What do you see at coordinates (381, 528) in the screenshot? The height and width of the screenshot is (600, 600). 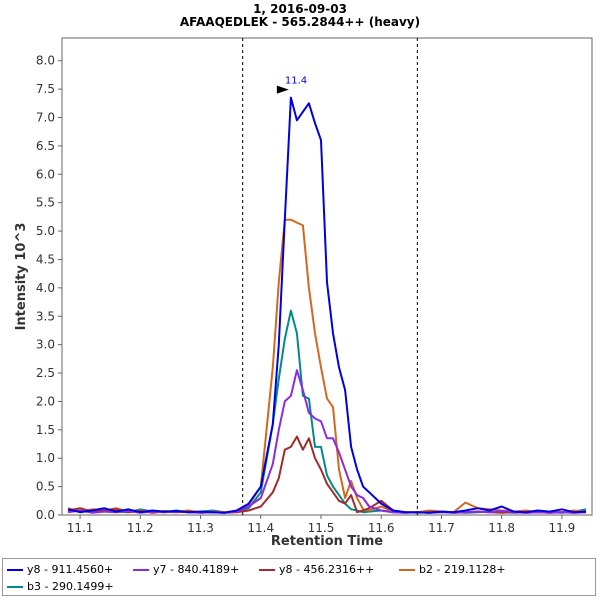 I see `x-tick-label: 11.6` at bounding box center [381, 528].